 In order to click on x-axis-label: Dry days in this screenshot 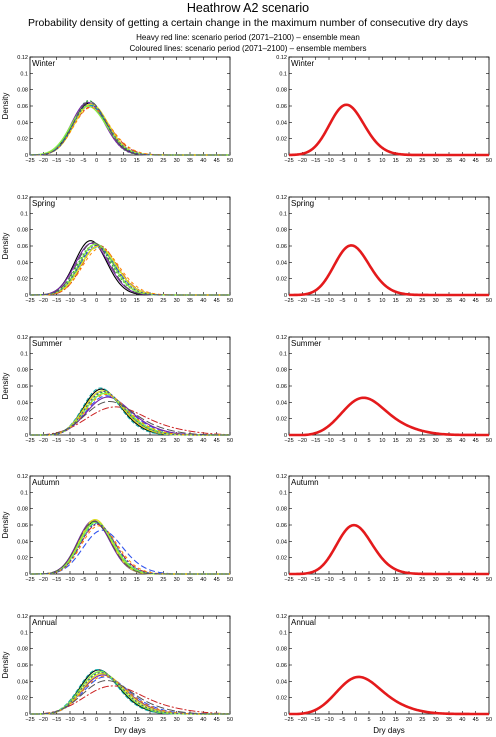, I will do `click(130, 730)`.